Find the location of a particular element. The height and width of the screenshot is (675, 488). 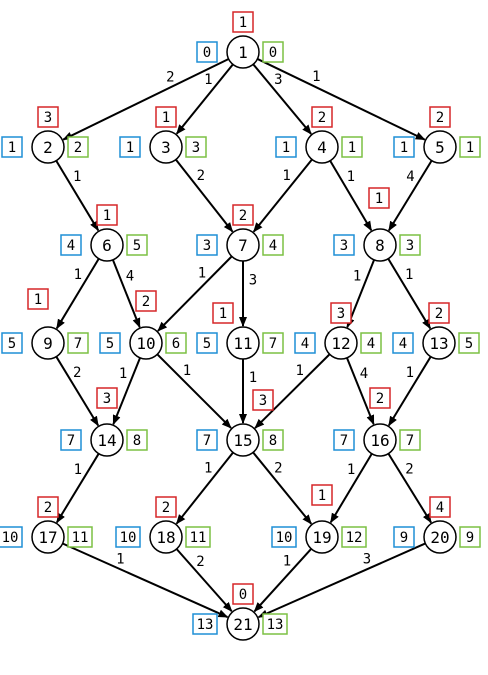

node-5: 5 2 1 1 is located at coordinates (437, 135).